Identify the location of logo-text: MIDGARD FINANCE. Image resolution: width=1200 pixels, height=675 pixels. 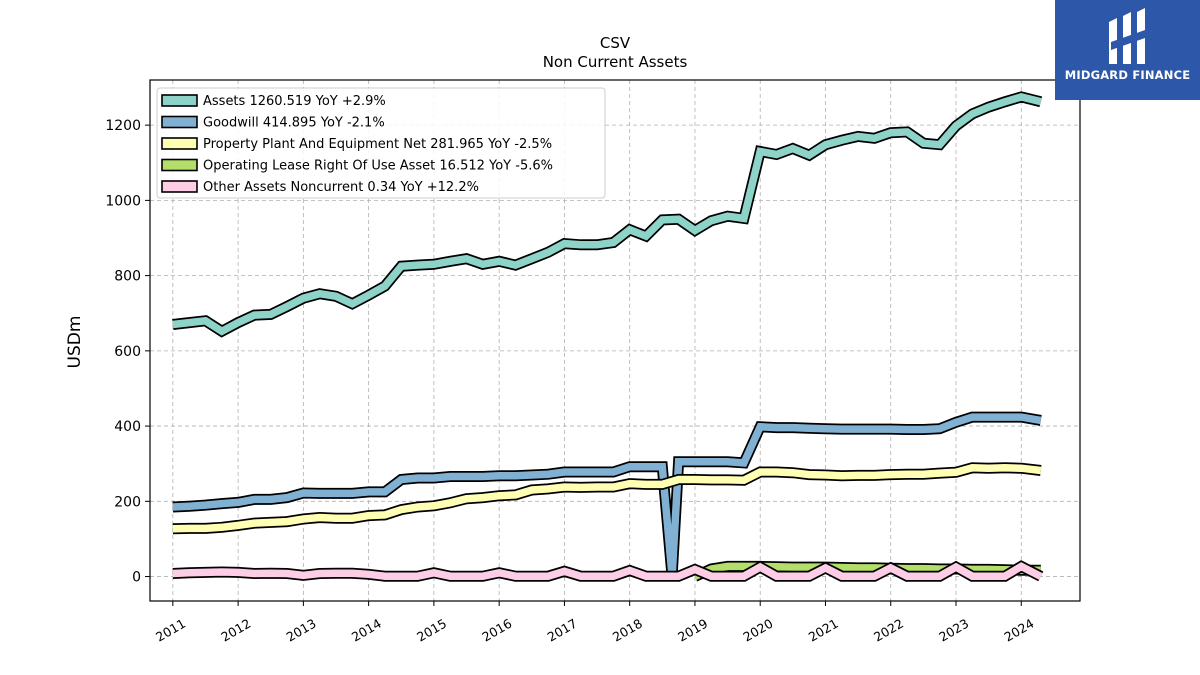
(1127, 75).